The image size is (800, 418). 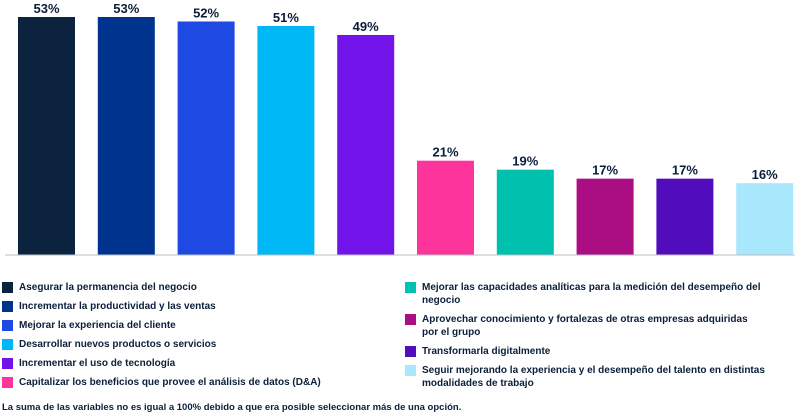 I want to click on bar-value-label-4: 51%, so click(x=286, y=17).